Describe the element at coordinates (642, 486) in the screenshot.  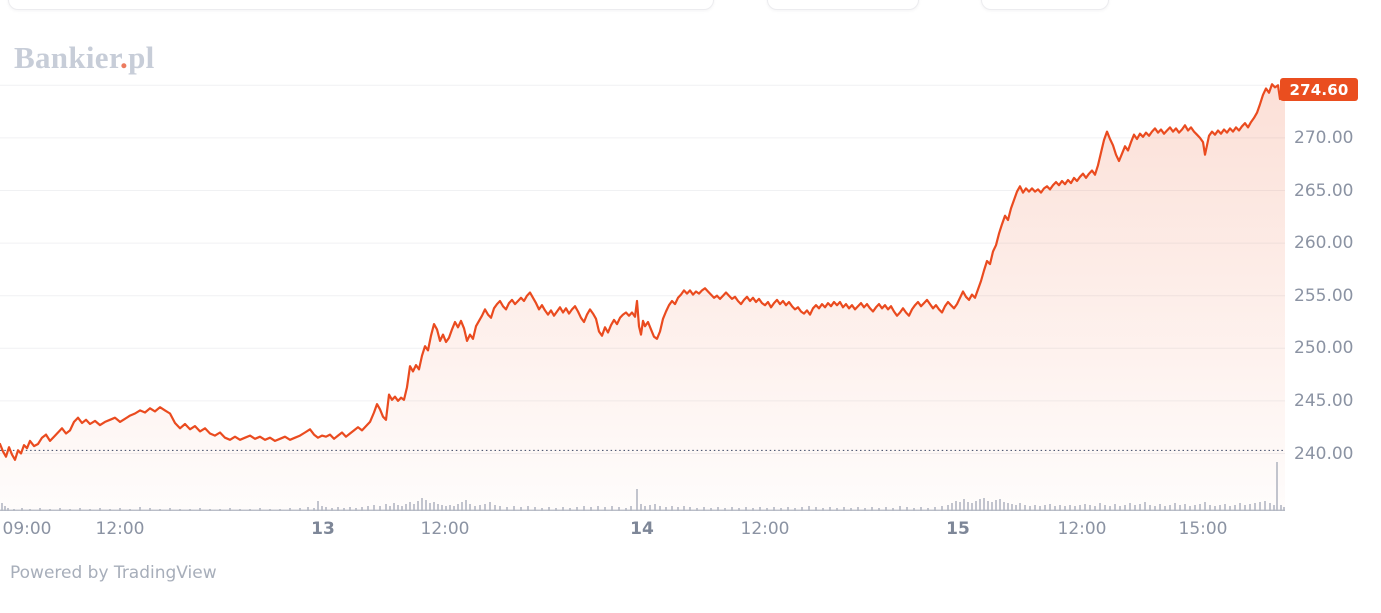
I see `volume-bars` at that location.